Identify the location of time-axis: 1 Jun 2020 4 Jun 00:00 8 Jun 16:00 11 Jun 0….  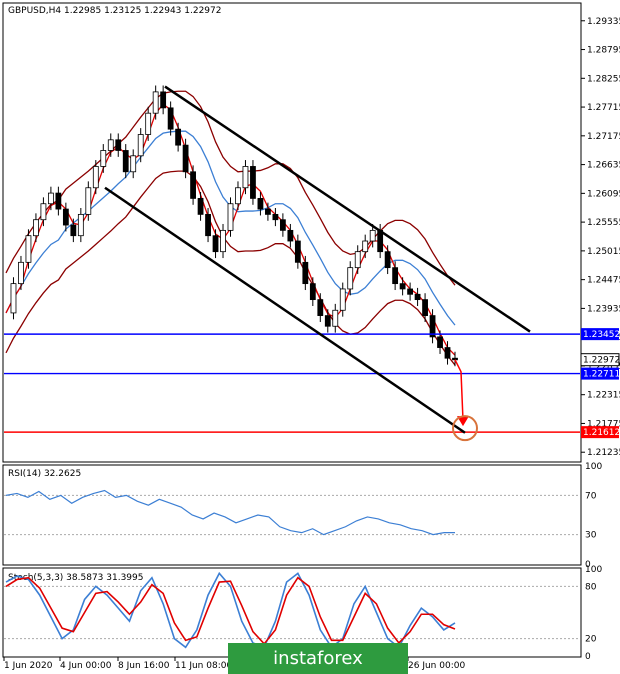
(234, 664).